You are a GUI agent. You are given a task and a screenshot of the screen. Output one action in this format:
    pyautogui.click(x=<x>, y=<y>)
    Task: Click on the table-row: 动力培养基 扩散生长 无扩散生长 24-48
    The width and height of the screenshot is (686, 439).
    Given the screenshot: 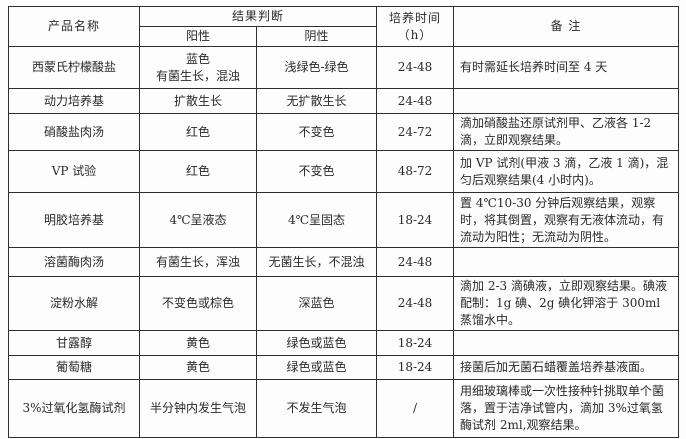 What is the action you would take?
    pyautogui.click(x=344, y=101)
    